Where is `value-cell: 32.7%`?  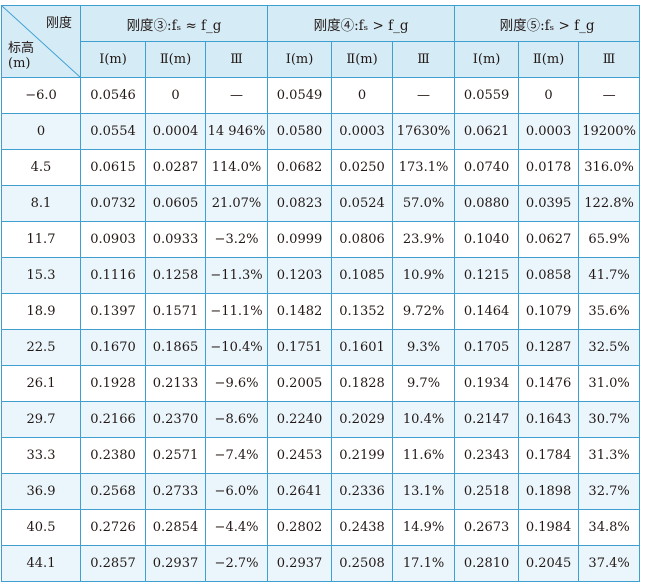 value-cell: 32.7% is located at coordinates (609, 491).